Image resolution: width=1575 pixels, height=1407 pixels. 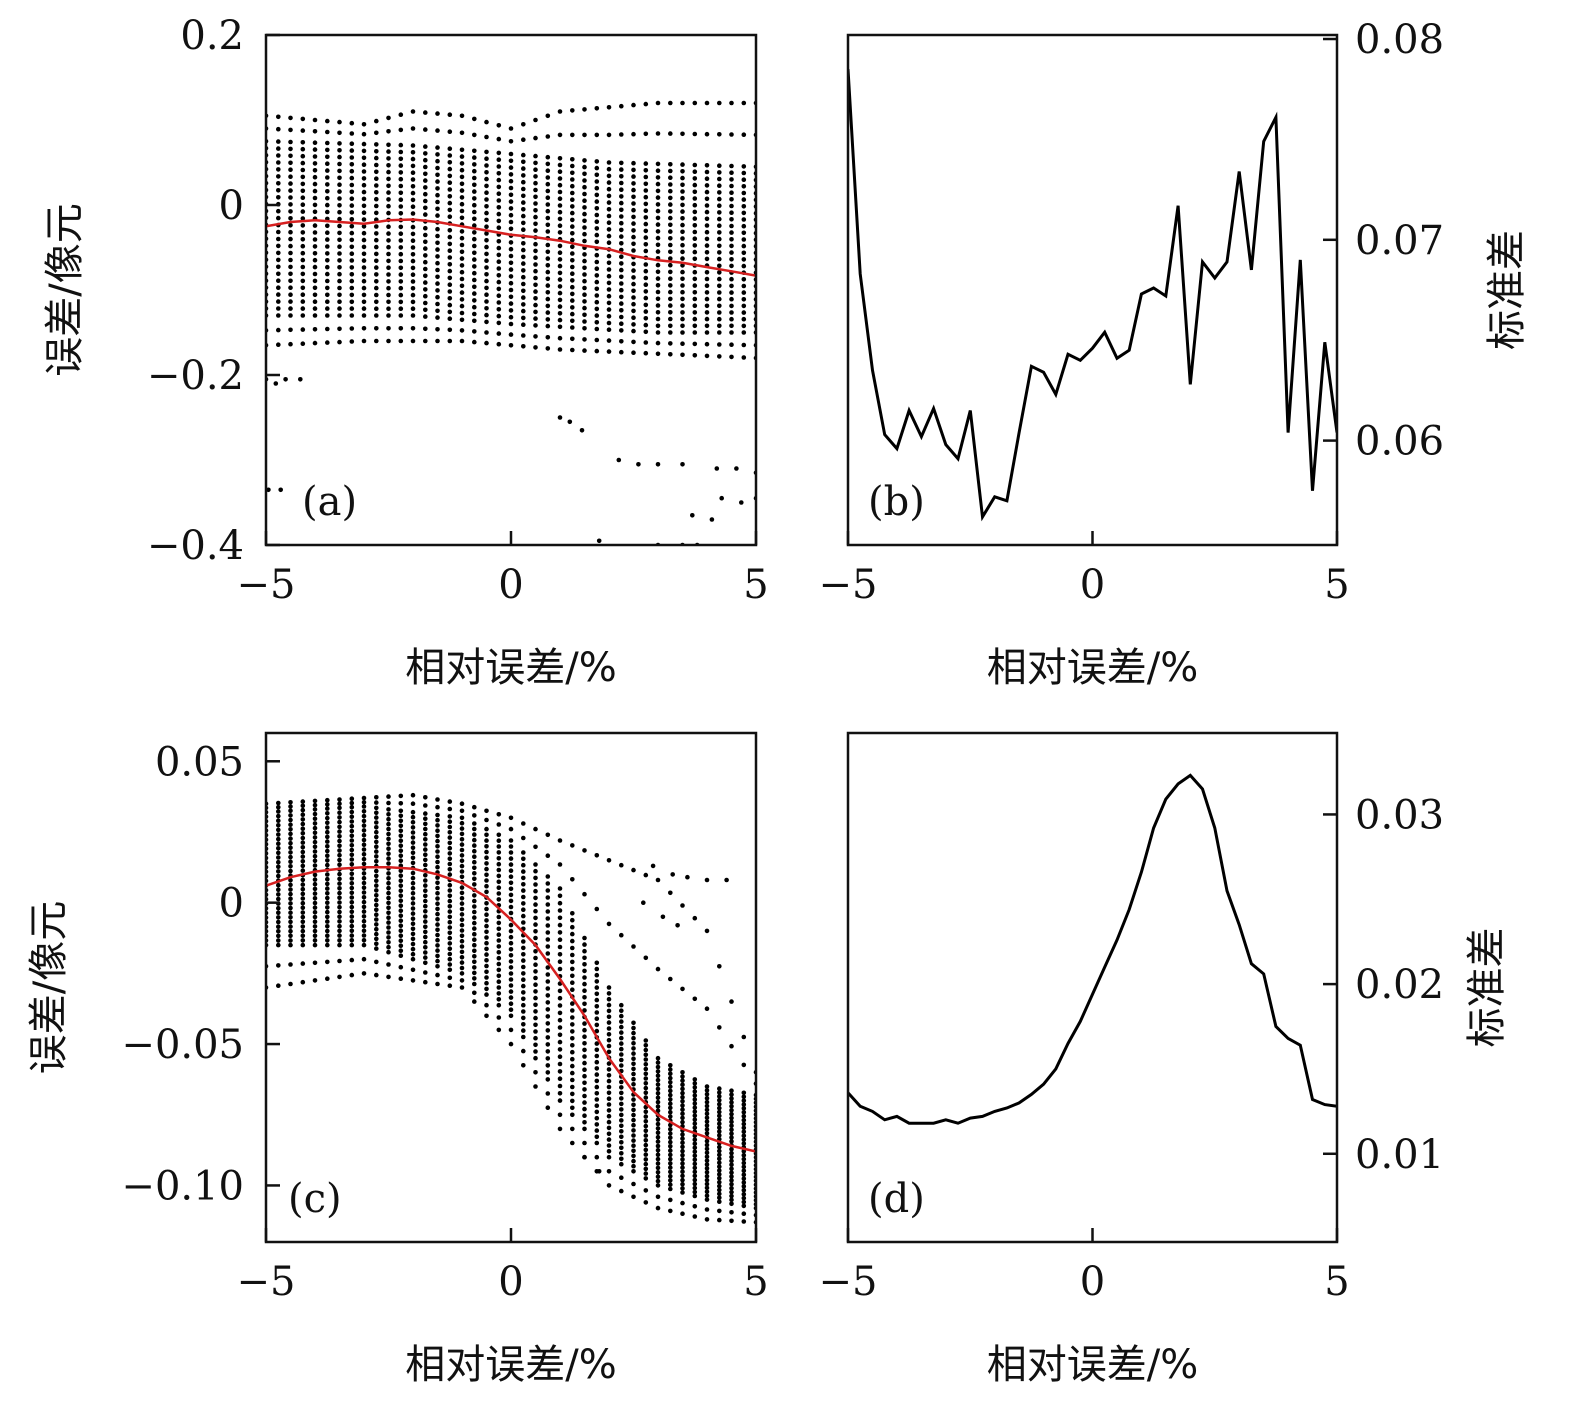 What do you see at coordinates (1336, 585) in the screenshot?
I see `x-tick-label: 5` at bounding box center [1336, 585].